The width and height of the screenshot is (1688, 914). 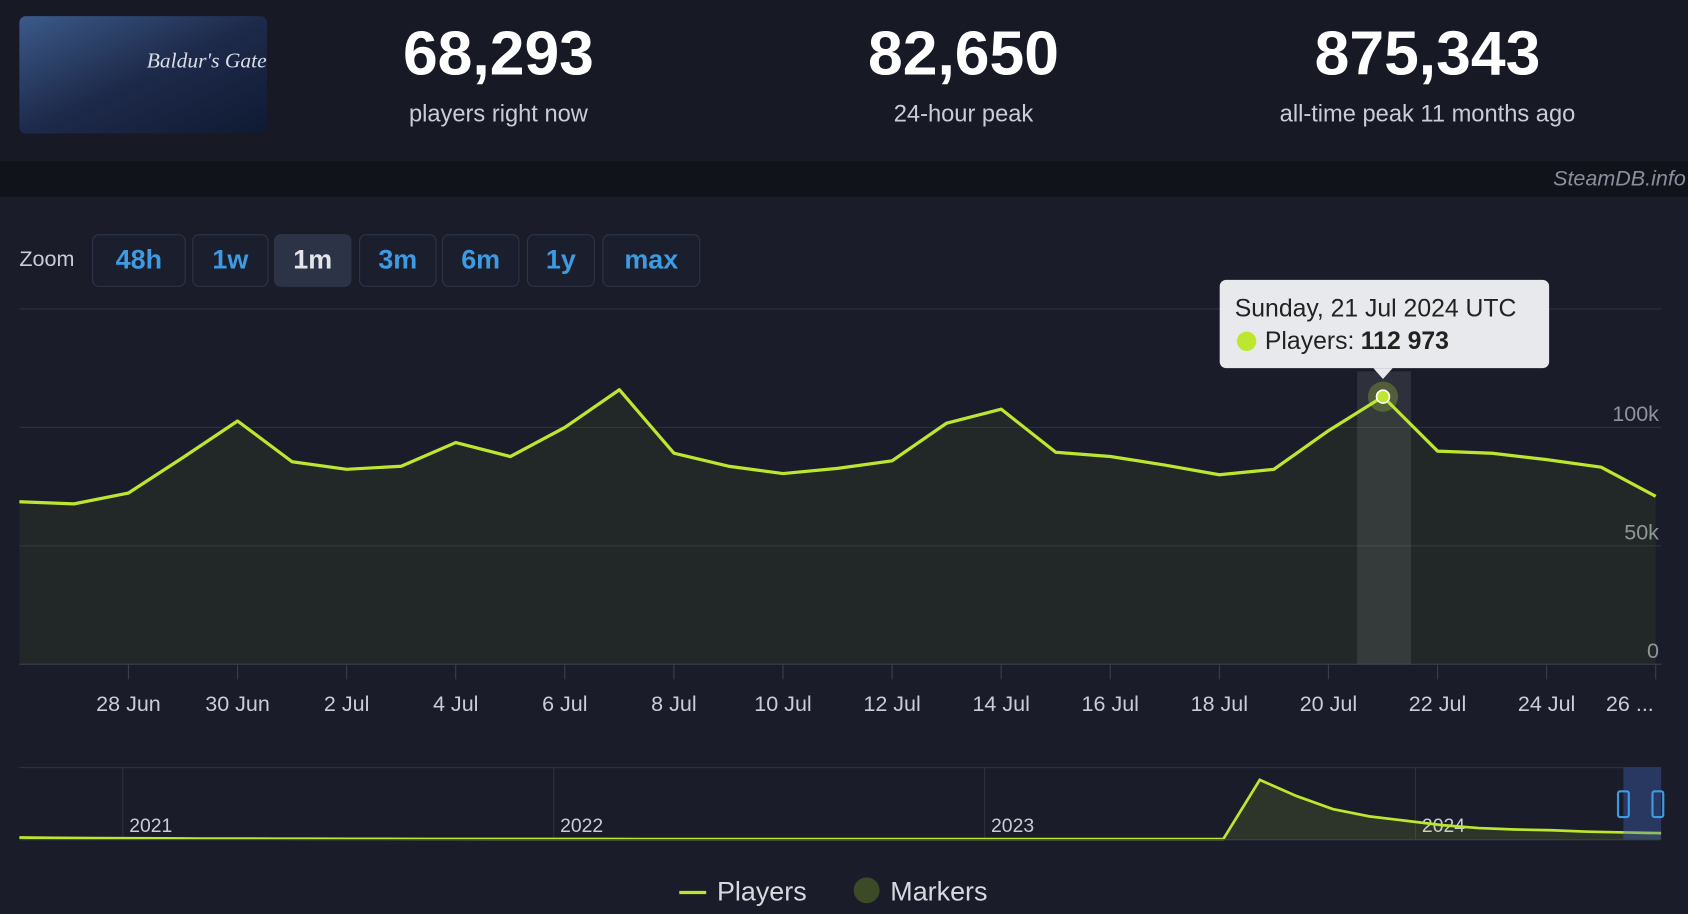 What do you see at coordinates (963, 54) in the screenshot?
I see `stat-value: 82,650` at bounding box center [963, 54].